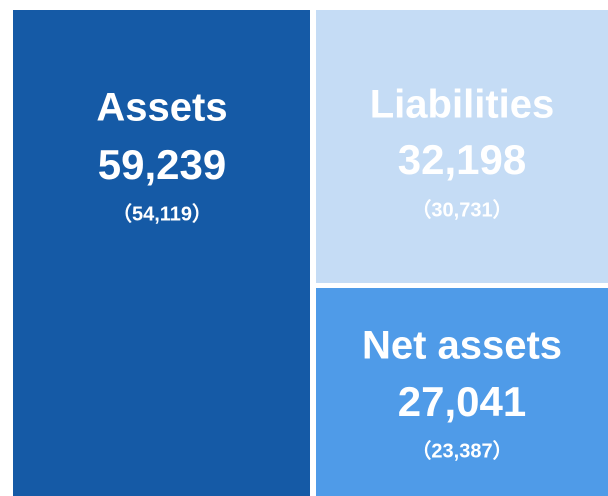 The height and width of the screenshot is (496, 608). I want to click on box-label: Liabilities, so click(462, 105).